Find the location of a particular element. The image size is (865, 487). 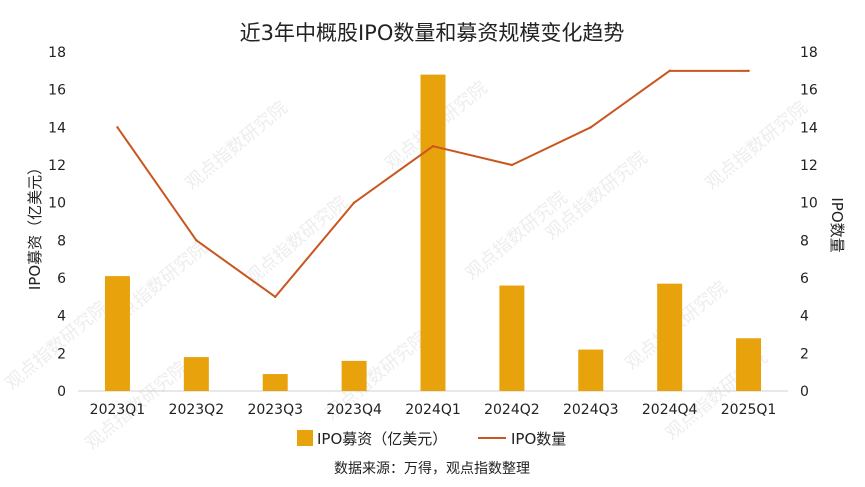

left-tick-label: 16 is located at coordinates (57, 91).